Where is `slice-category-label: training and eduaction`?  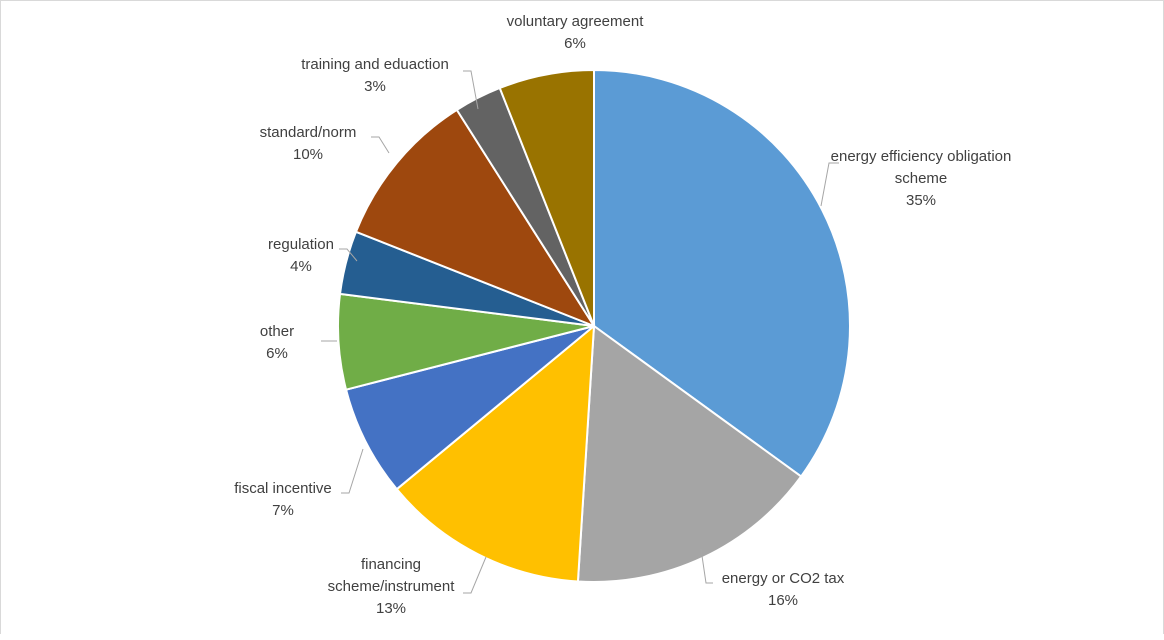
slice-category-label: training and eduaction is located at coordinates (375, 64).